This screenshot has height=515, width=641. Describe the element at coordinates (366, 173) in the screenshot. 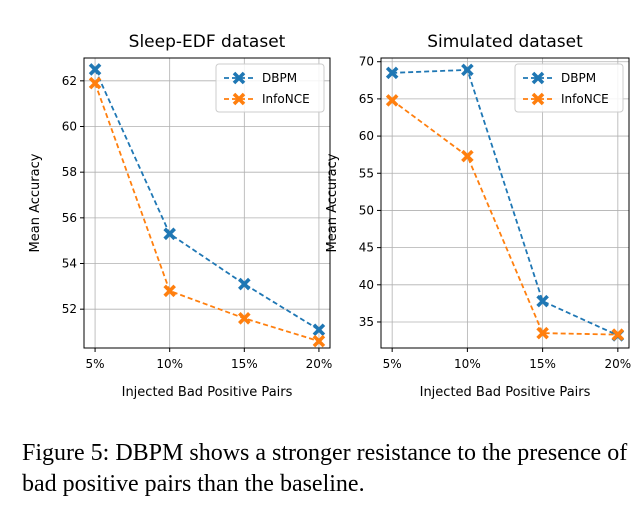

I see `y-tick-label: 55` at that location.